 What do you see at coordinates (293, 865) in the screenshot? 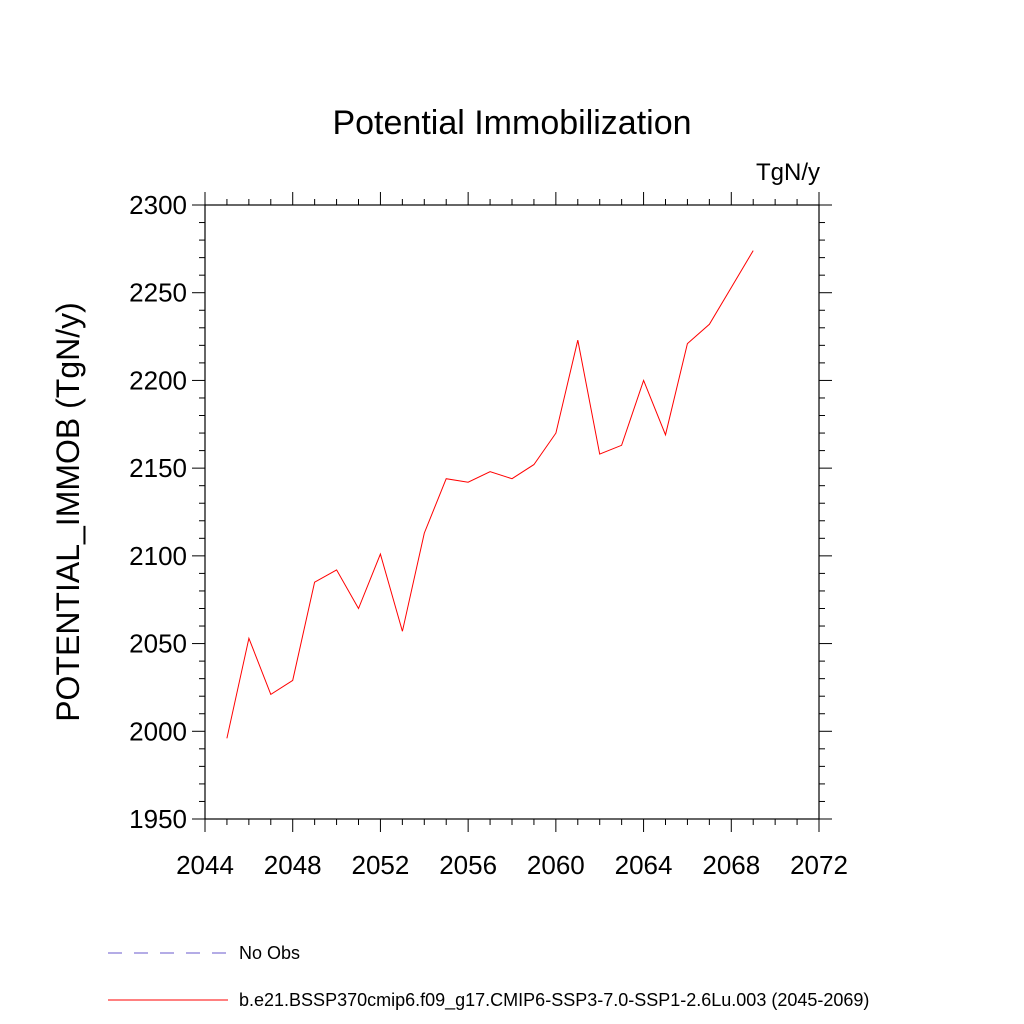
I see `x-tick-label: 2048` at bounding box center [293, 865].